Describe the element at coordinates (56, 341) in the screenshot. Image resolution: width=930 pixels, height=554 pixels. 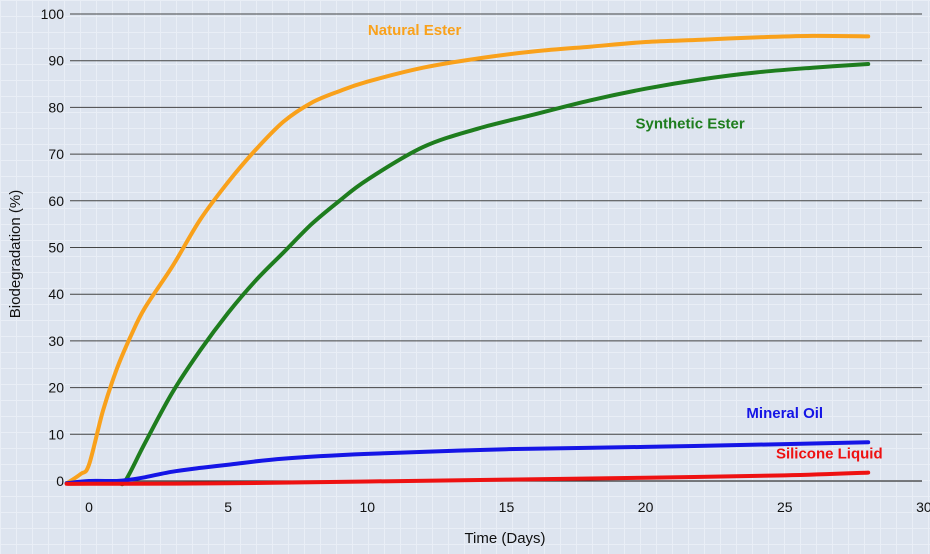
I see `y-tick-label: 30` at that location.